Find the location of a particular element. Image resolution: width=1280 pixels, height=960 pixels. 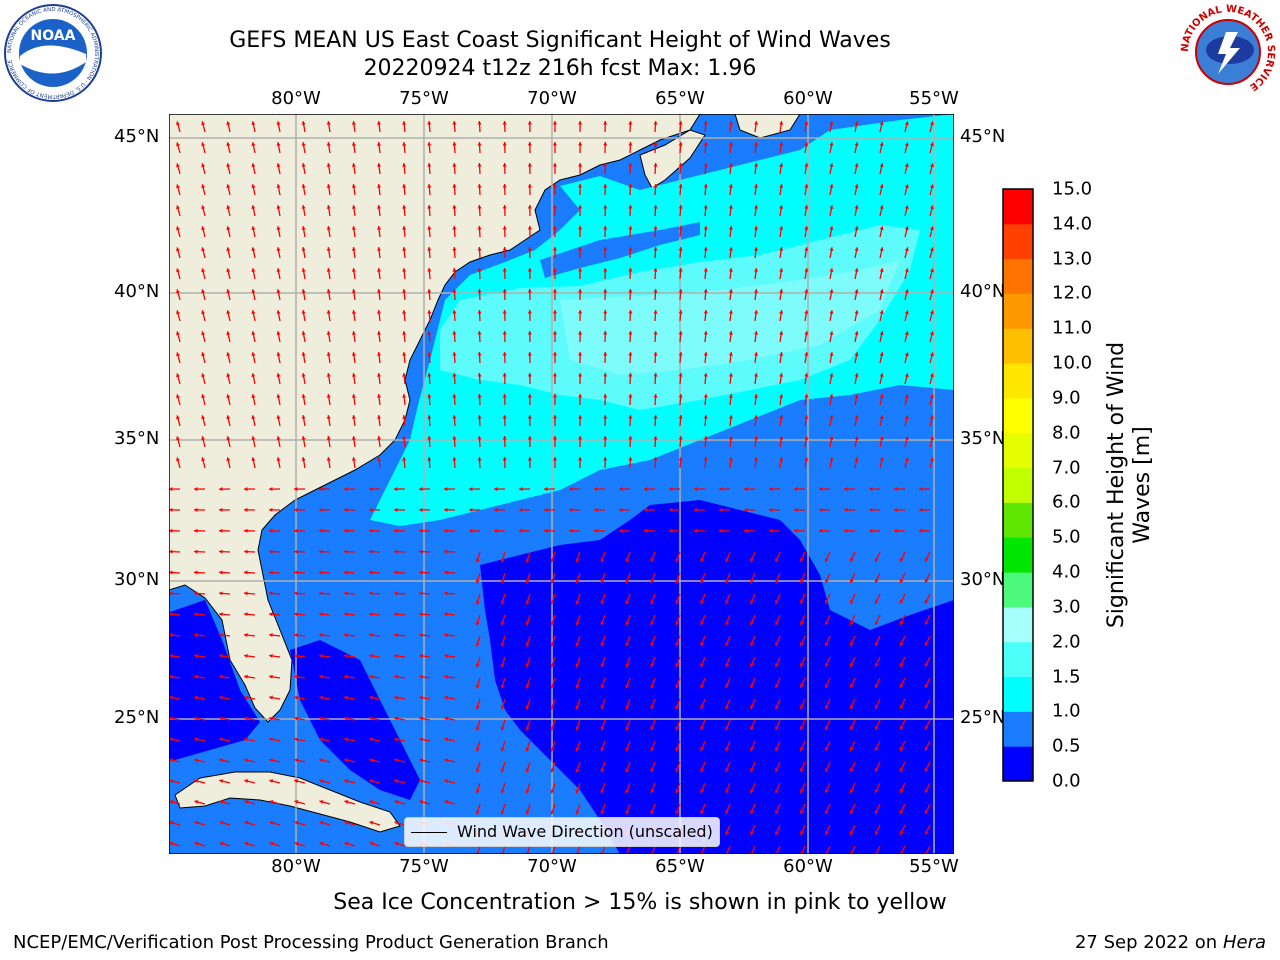

wind-wave-arrow is located at coordinates (928, 849).